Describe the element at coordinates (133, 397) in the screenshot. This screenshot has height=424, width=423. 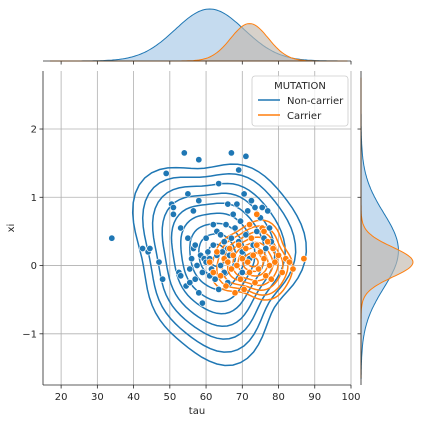
I see `x-tick-label: 40` at that location.